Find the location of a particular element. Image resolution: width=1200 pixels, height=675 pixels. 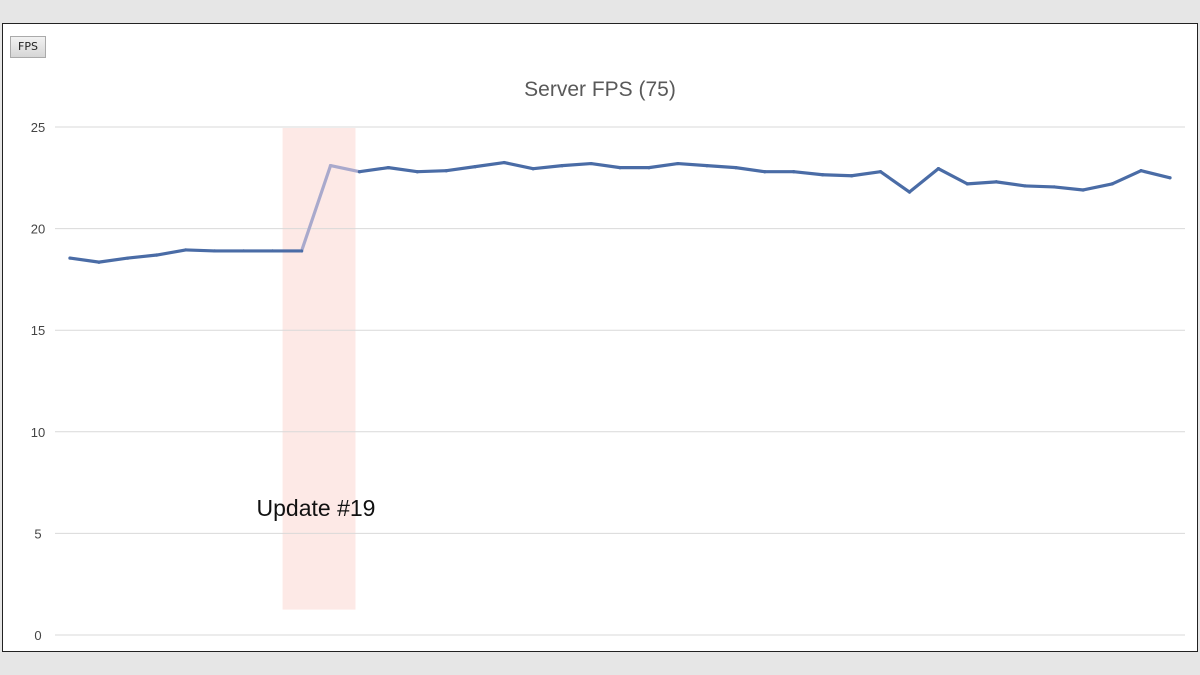

annotation-label: Update #19 is located at coordinates (316, 508).